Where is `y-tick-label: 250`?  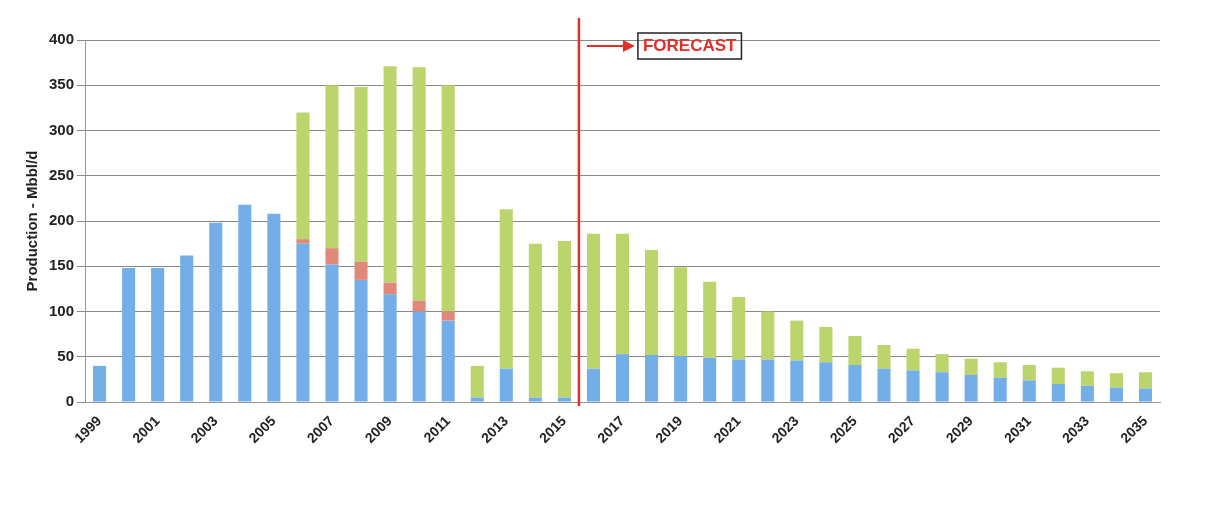 y-tick-label: 250 is located at coordinates (62, 174).